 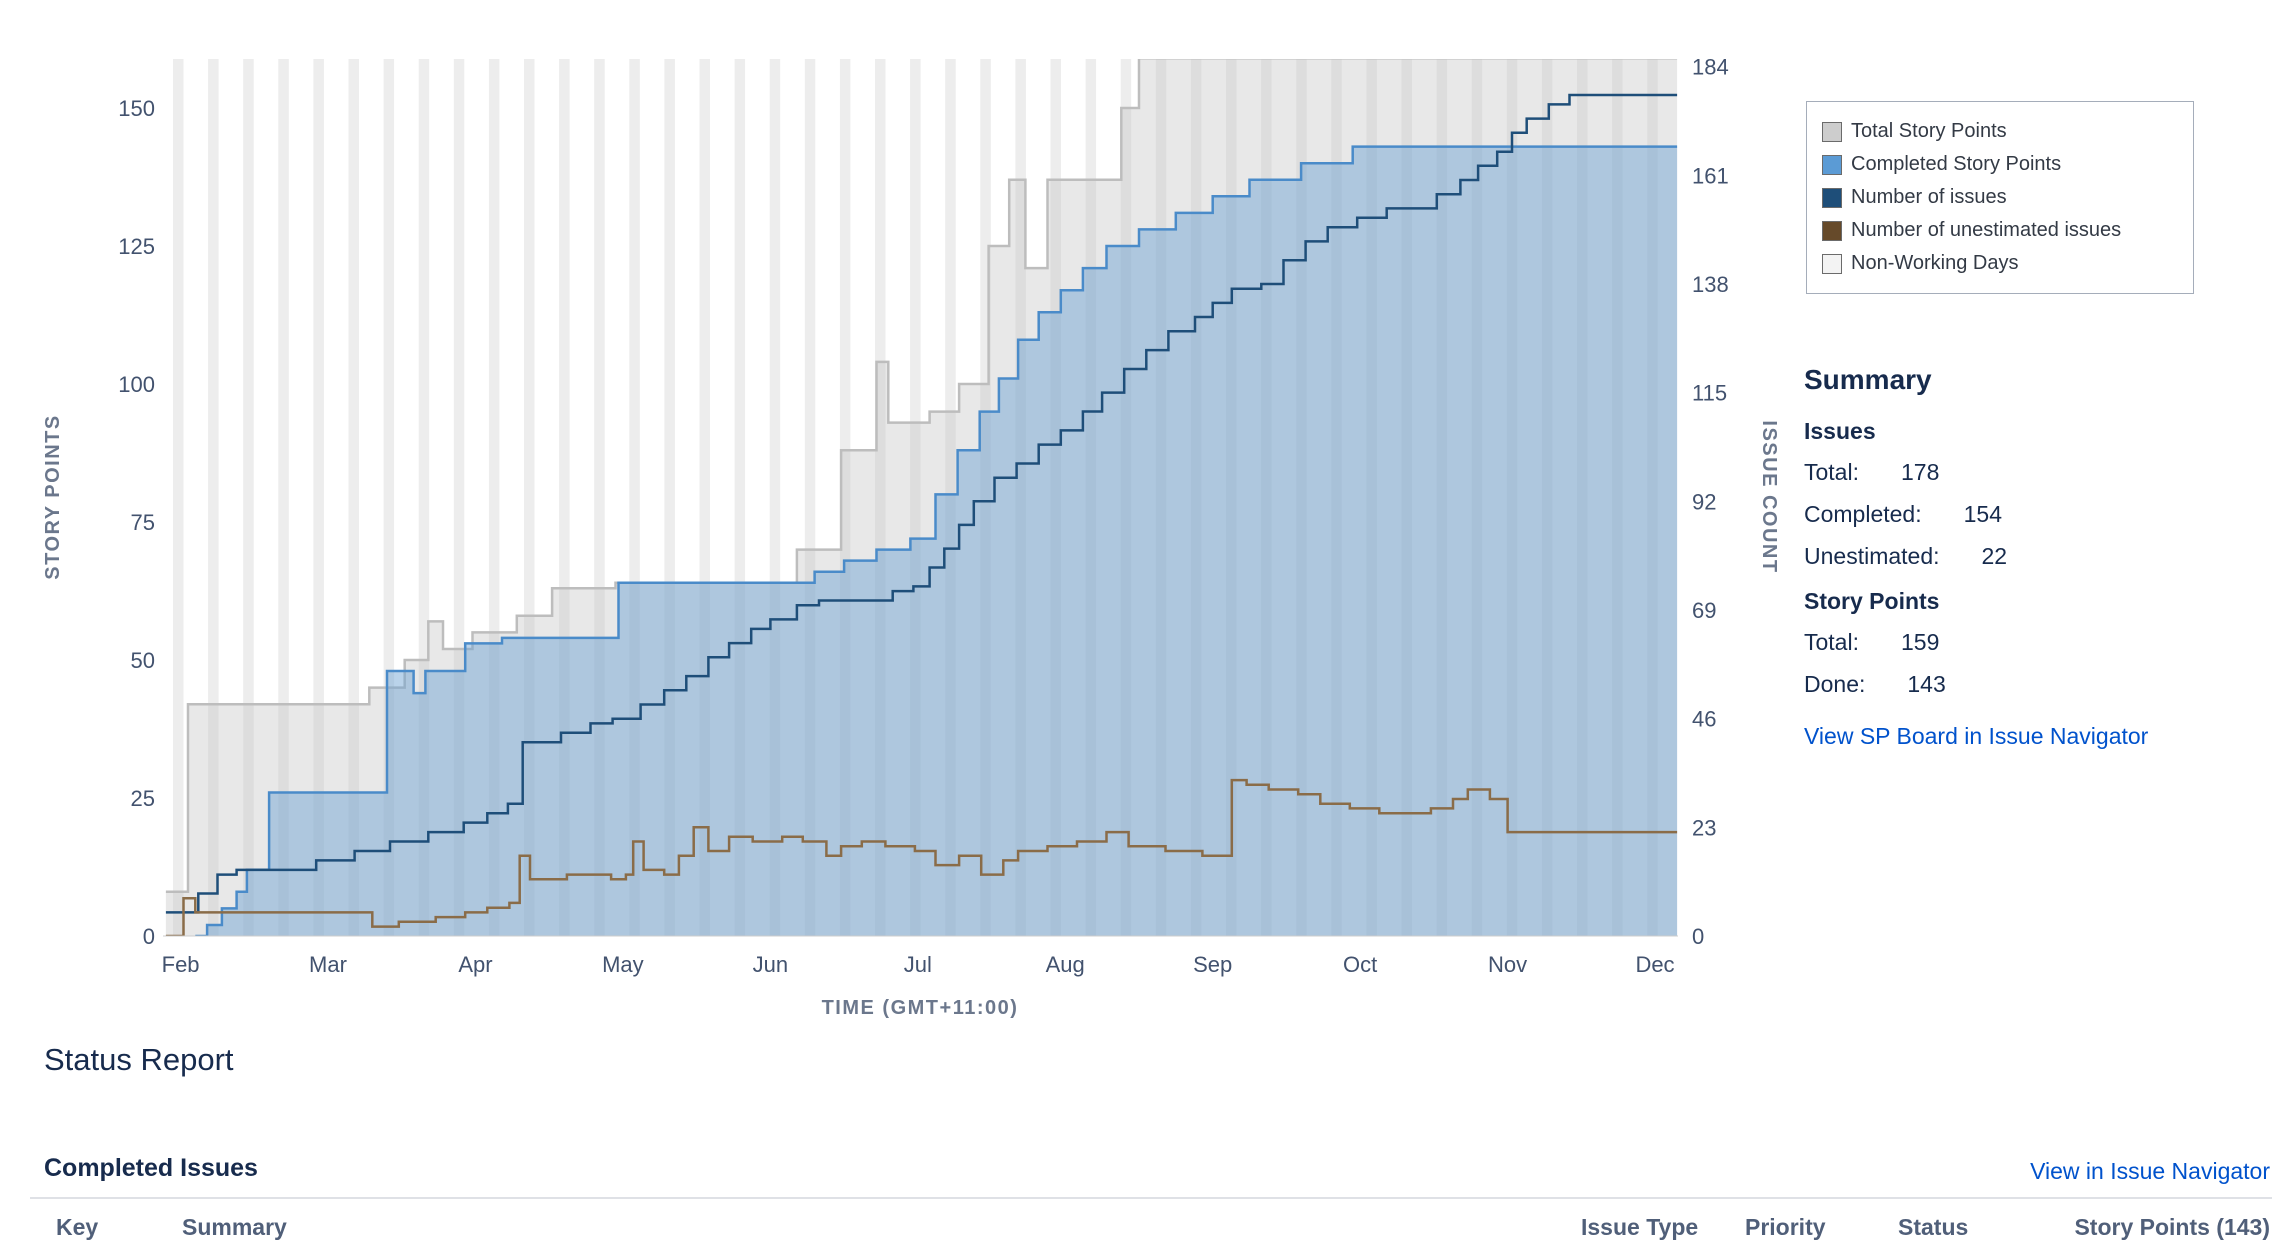 I want to click on legend-item-completed-story-points: Completed Story Points, so click(x=2000, y=164).